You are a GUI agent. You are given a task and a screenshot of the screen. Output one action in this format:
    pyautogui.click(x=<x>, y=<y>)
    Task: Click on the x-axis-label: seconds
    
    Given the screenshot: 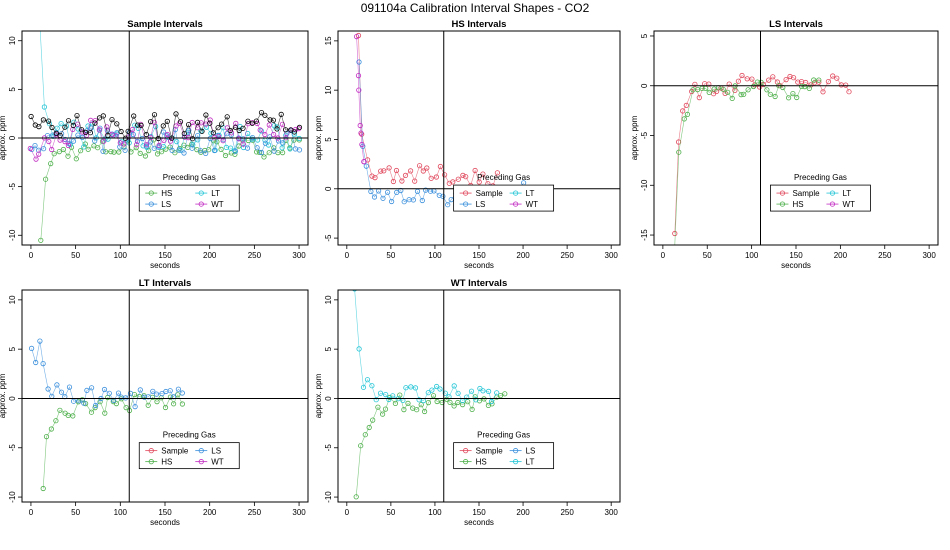 What is the action you would take?
    pyautogui.click(x=165, y=522)
    